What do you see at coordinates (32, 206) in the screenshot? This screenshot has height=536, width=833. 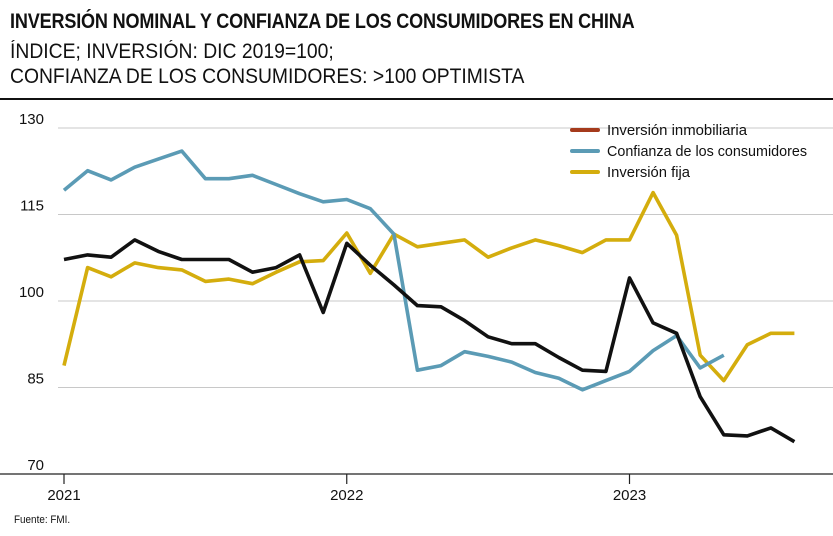 I see `y-tick-label: 115` at bounding box center [32, 206].